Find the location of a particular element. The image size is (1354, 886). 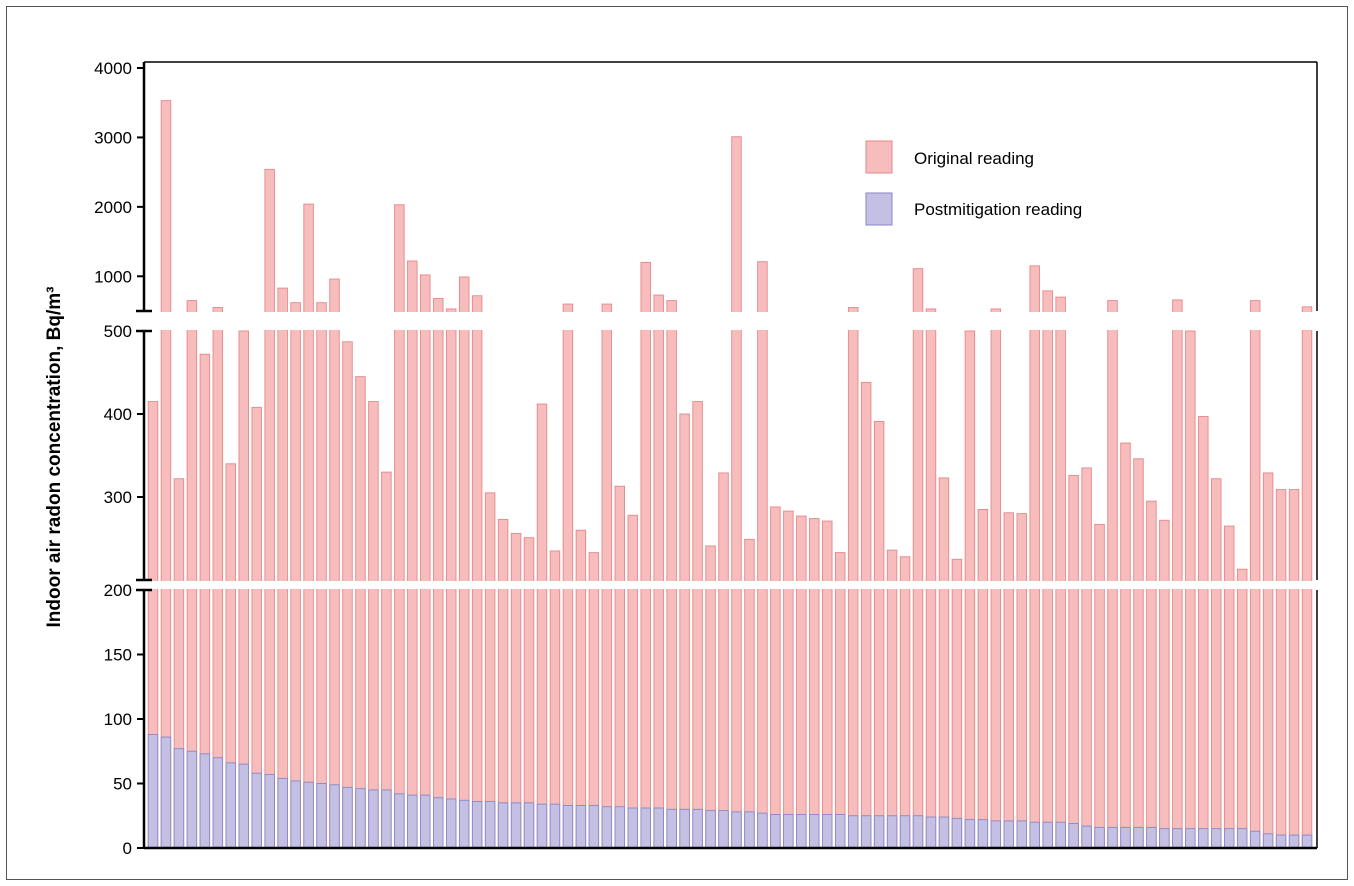

y-axis-label: Indoor air radon concentration, Bq/m³ is located at coordinates (54, 457).